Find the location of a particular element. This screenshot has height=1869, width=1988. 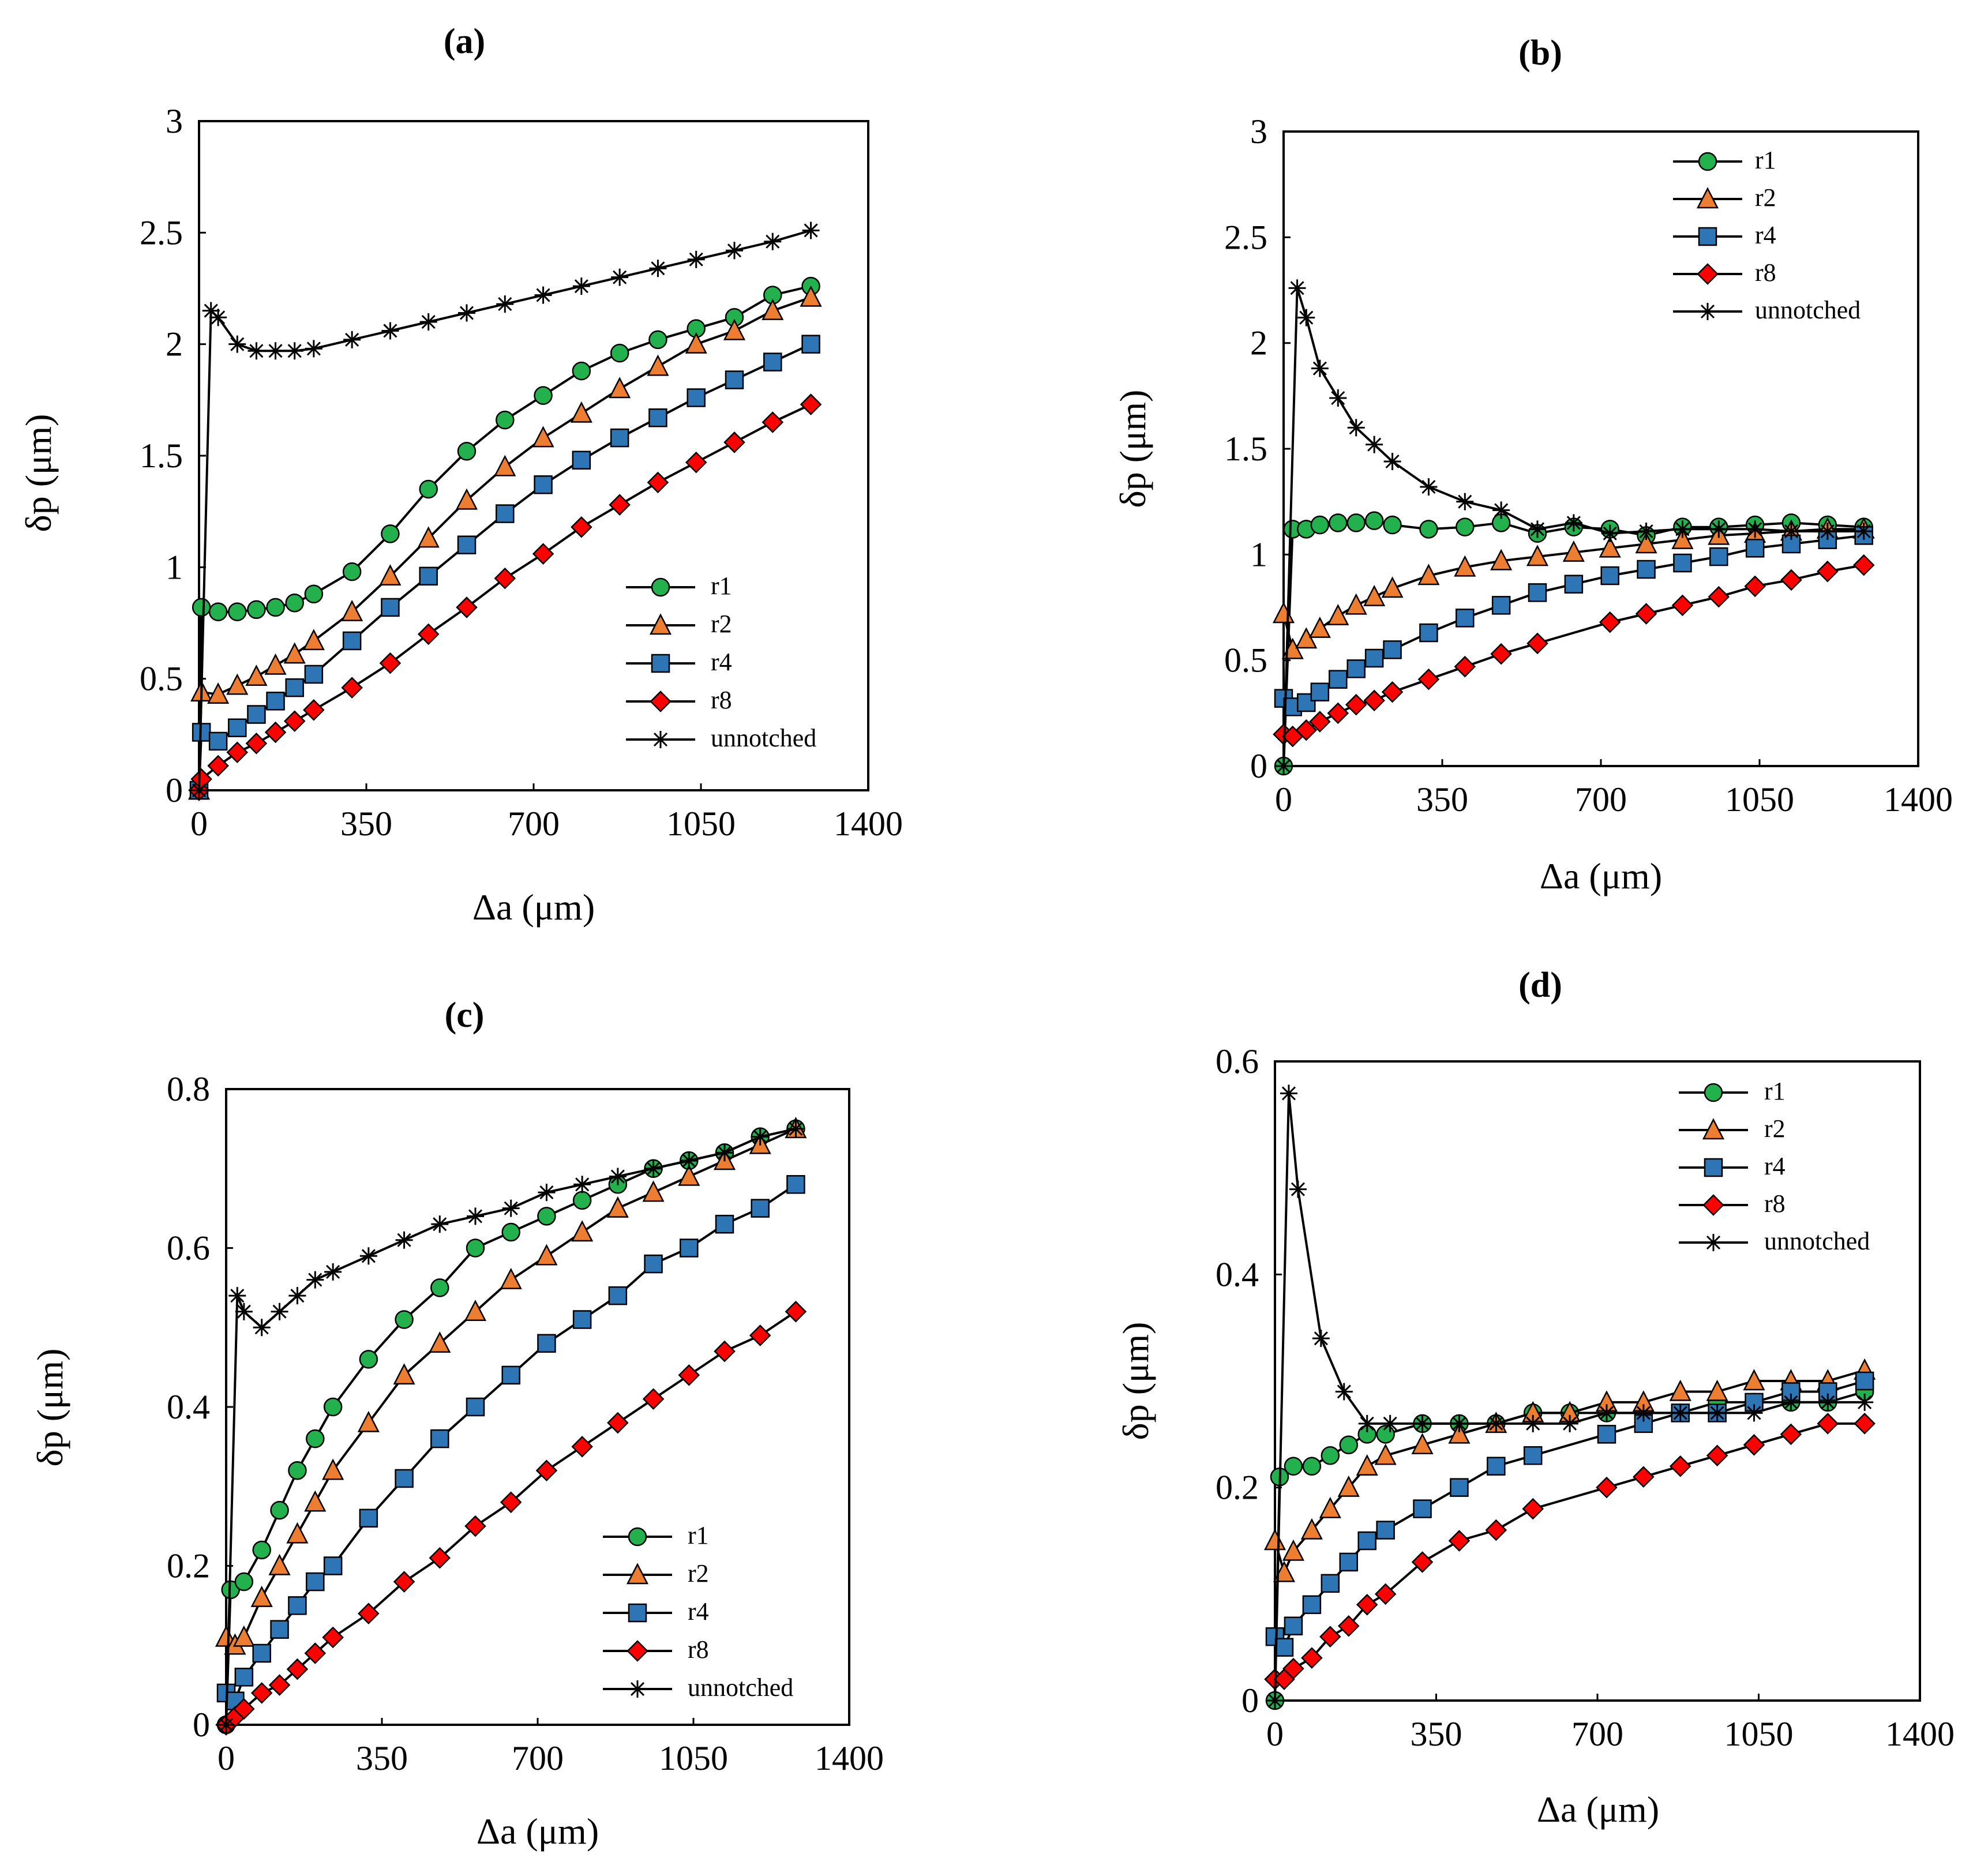

x-tick-label: 700 is located at coordinates (538, 1758).